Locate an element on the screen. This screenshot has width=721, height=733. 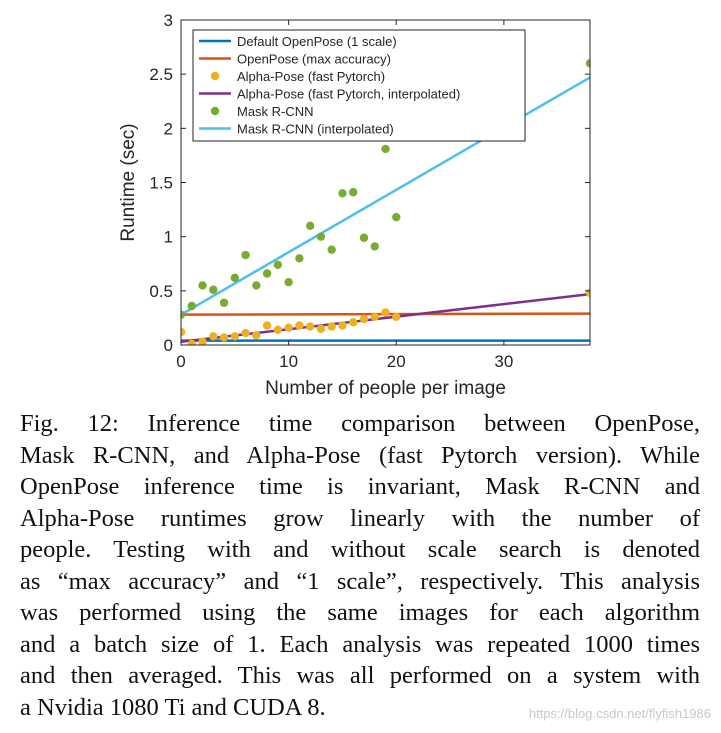
x-tick-label: 10 is located at coordinates (288, 361).